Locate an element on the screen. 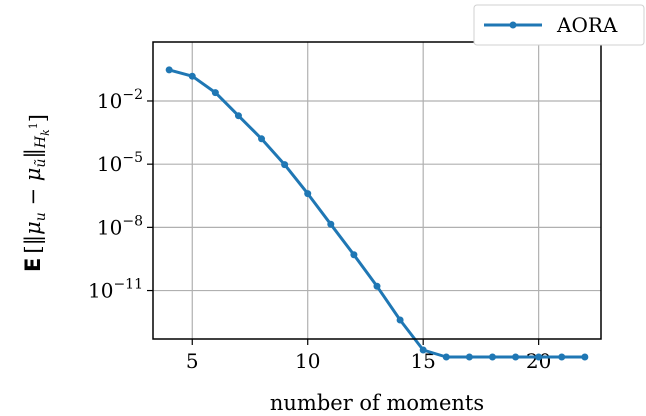 This screenshot has width=646, height=416. y-tick-label: 10⁻² is located at coordinates (120, 100).